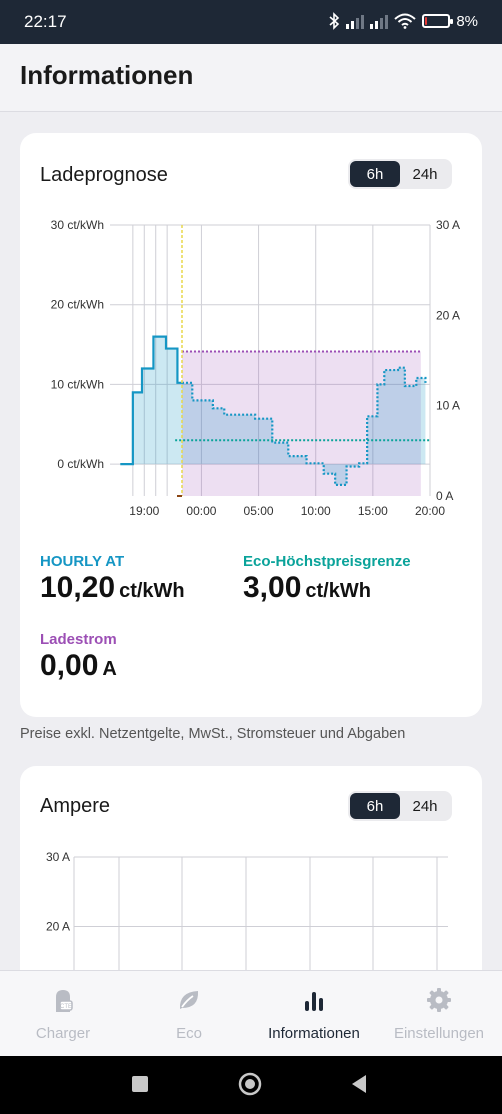  I want to click on range-6h-button: 6h, so click(375, 174).